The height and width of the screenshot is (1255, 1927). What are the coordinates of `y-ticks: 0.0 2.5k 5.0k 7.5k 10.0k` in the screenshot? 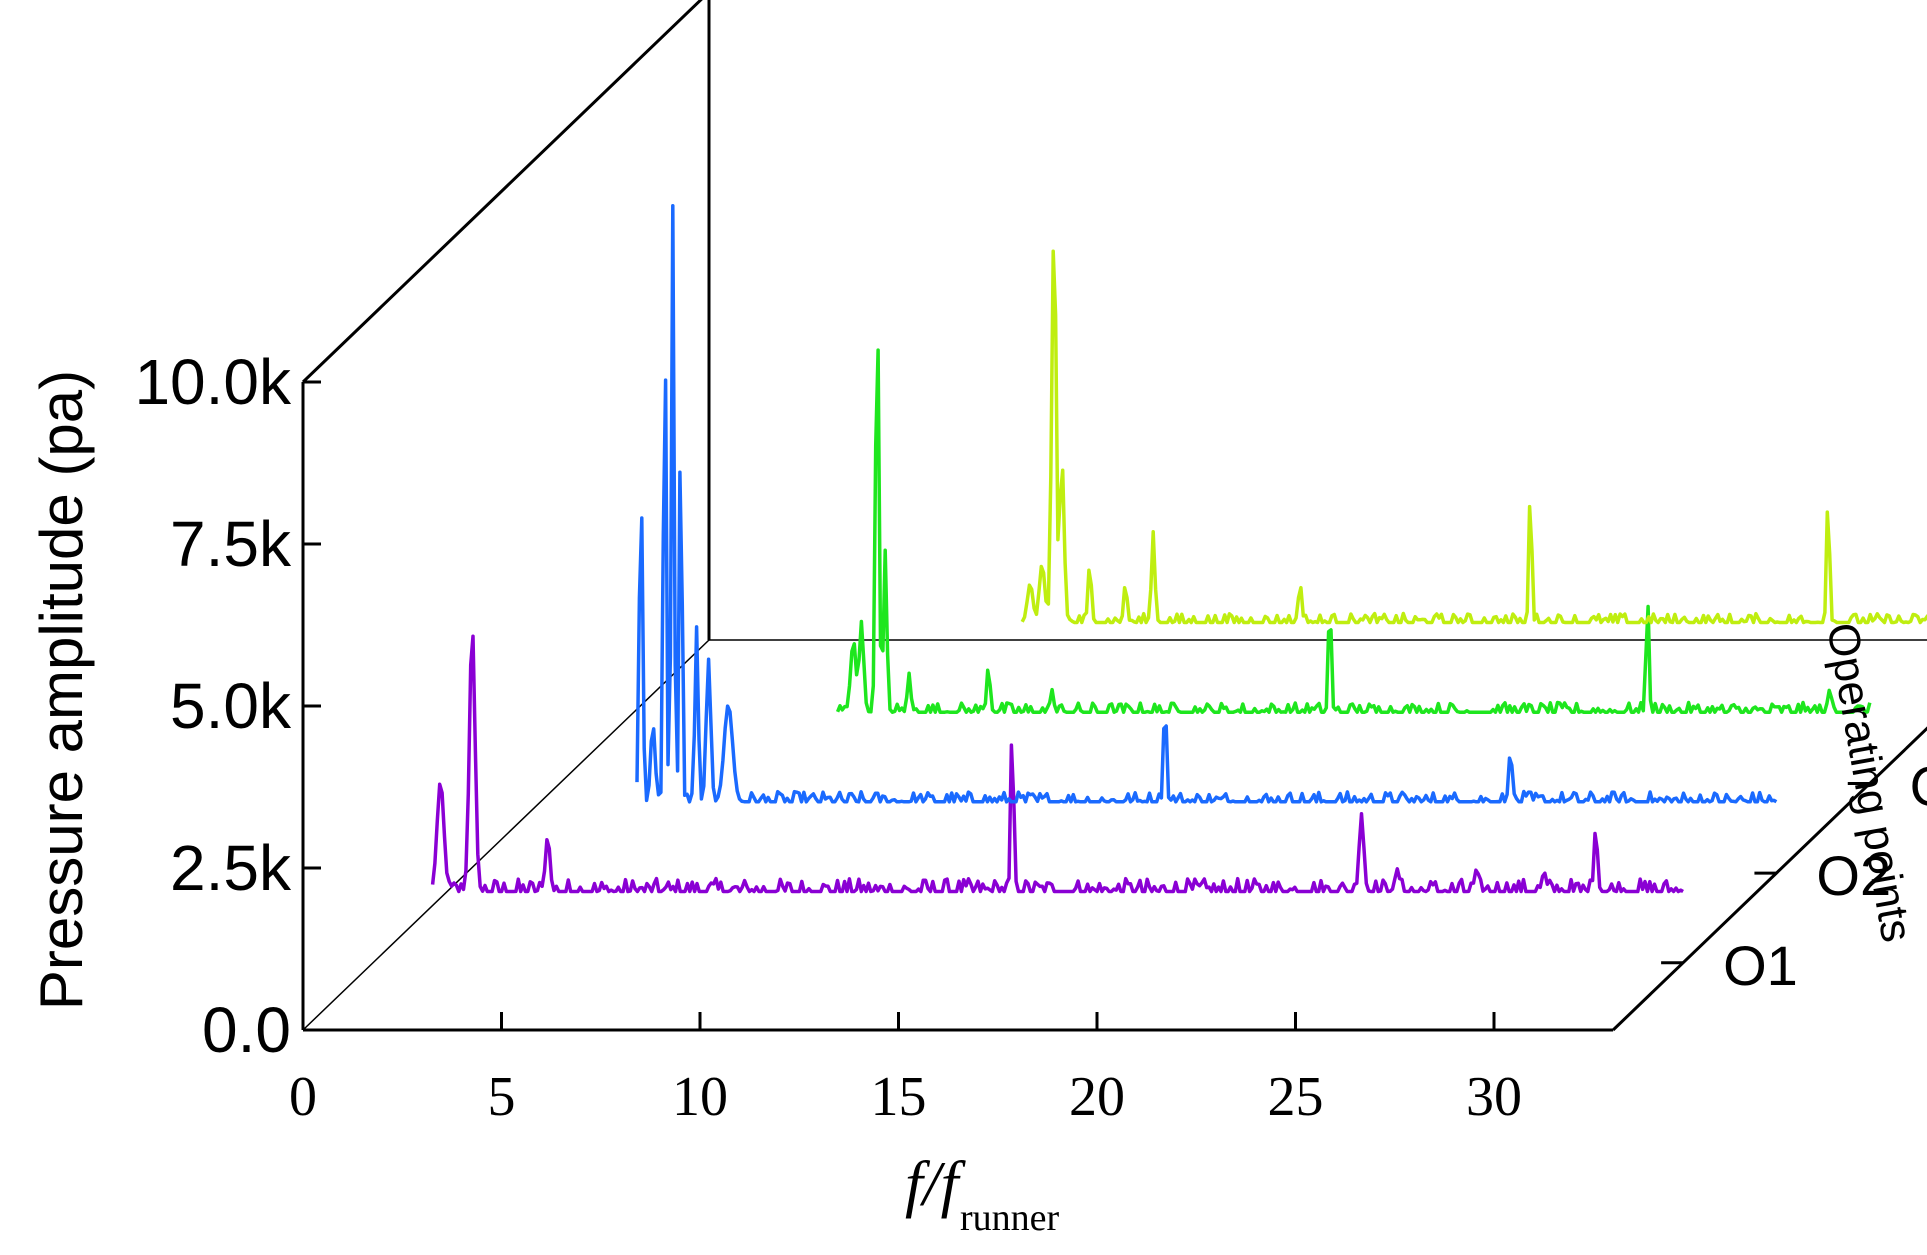 It's located at (227, 706).